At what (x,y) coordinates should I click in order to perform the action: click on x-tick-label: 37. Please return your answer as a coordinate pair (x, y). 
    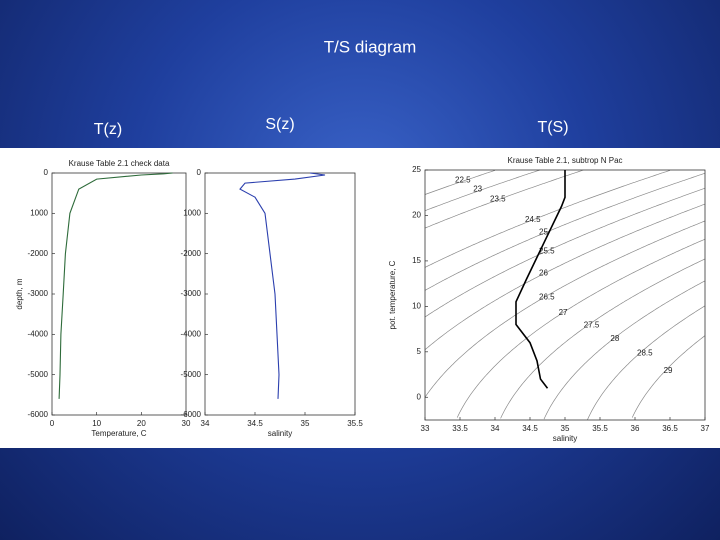
    Looking at the image, I should click on (705, 428).